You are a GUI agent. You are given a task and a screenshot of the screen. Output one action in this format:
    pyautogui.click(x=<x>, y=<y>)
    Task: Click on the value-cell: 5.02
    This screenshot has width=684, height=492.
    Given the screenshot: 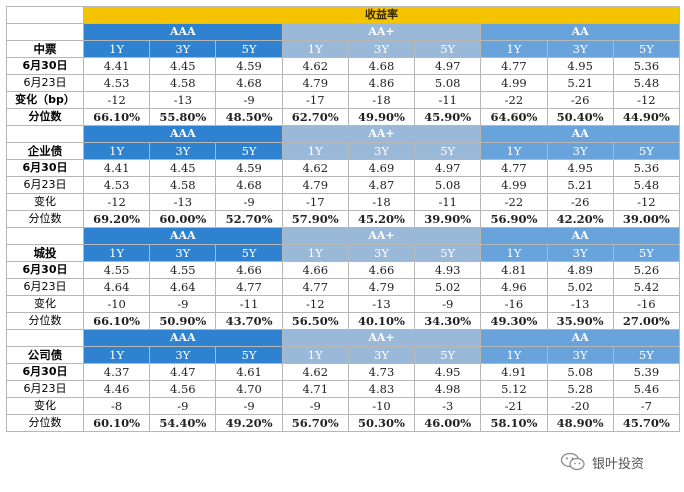 What is the action you would take?
    pyautogui.click(x=448, y=287)
    